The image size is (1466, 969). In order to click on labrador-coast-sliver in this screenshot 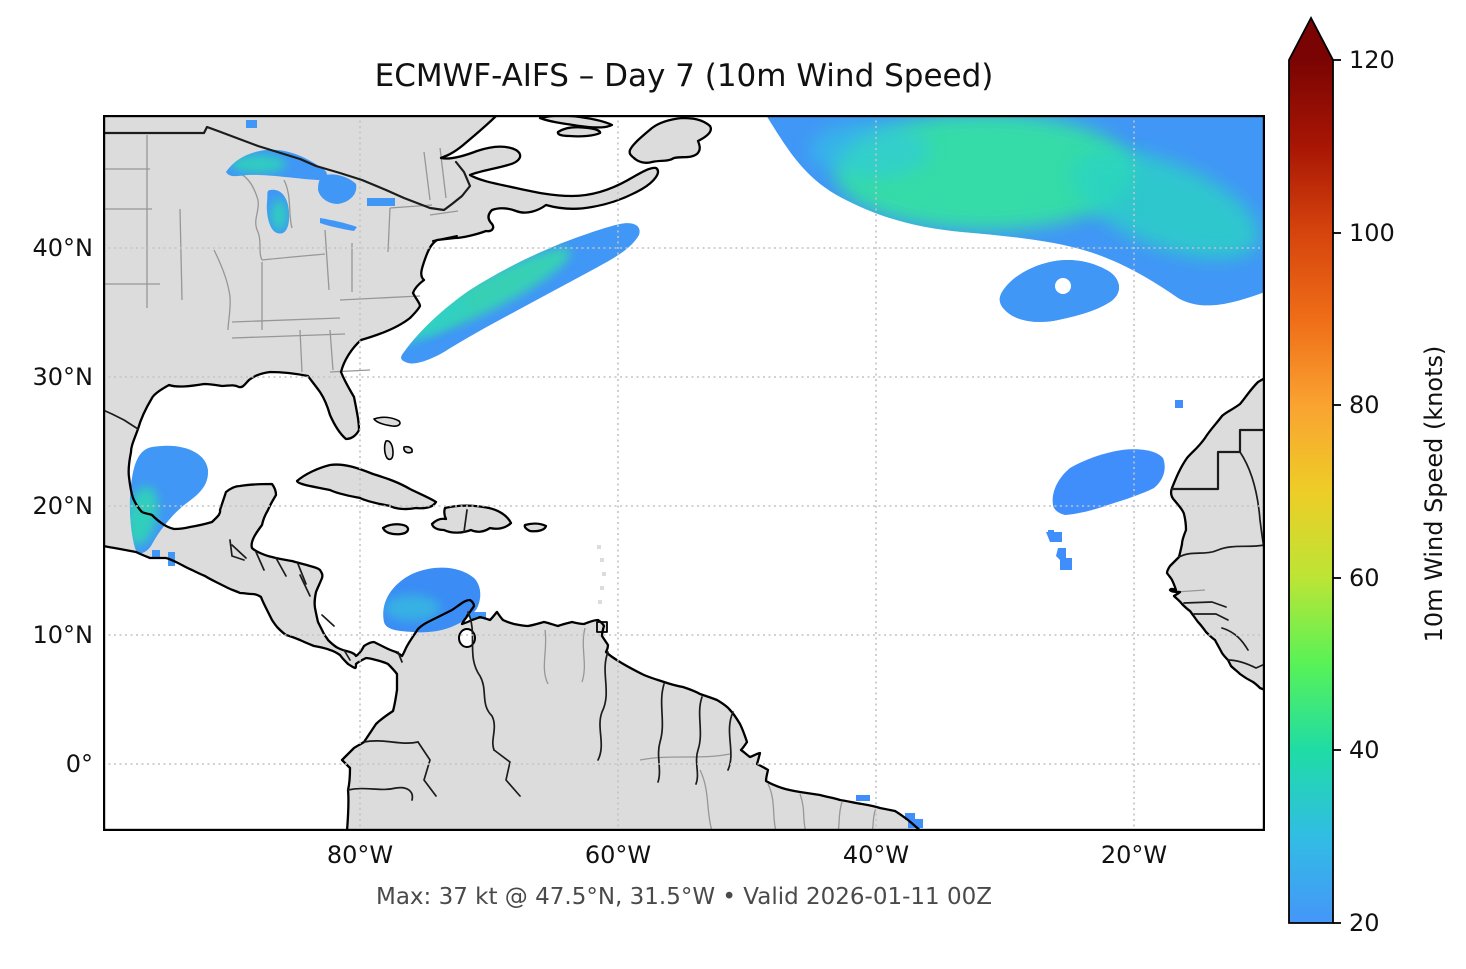, I will do `click(576, 121)`.